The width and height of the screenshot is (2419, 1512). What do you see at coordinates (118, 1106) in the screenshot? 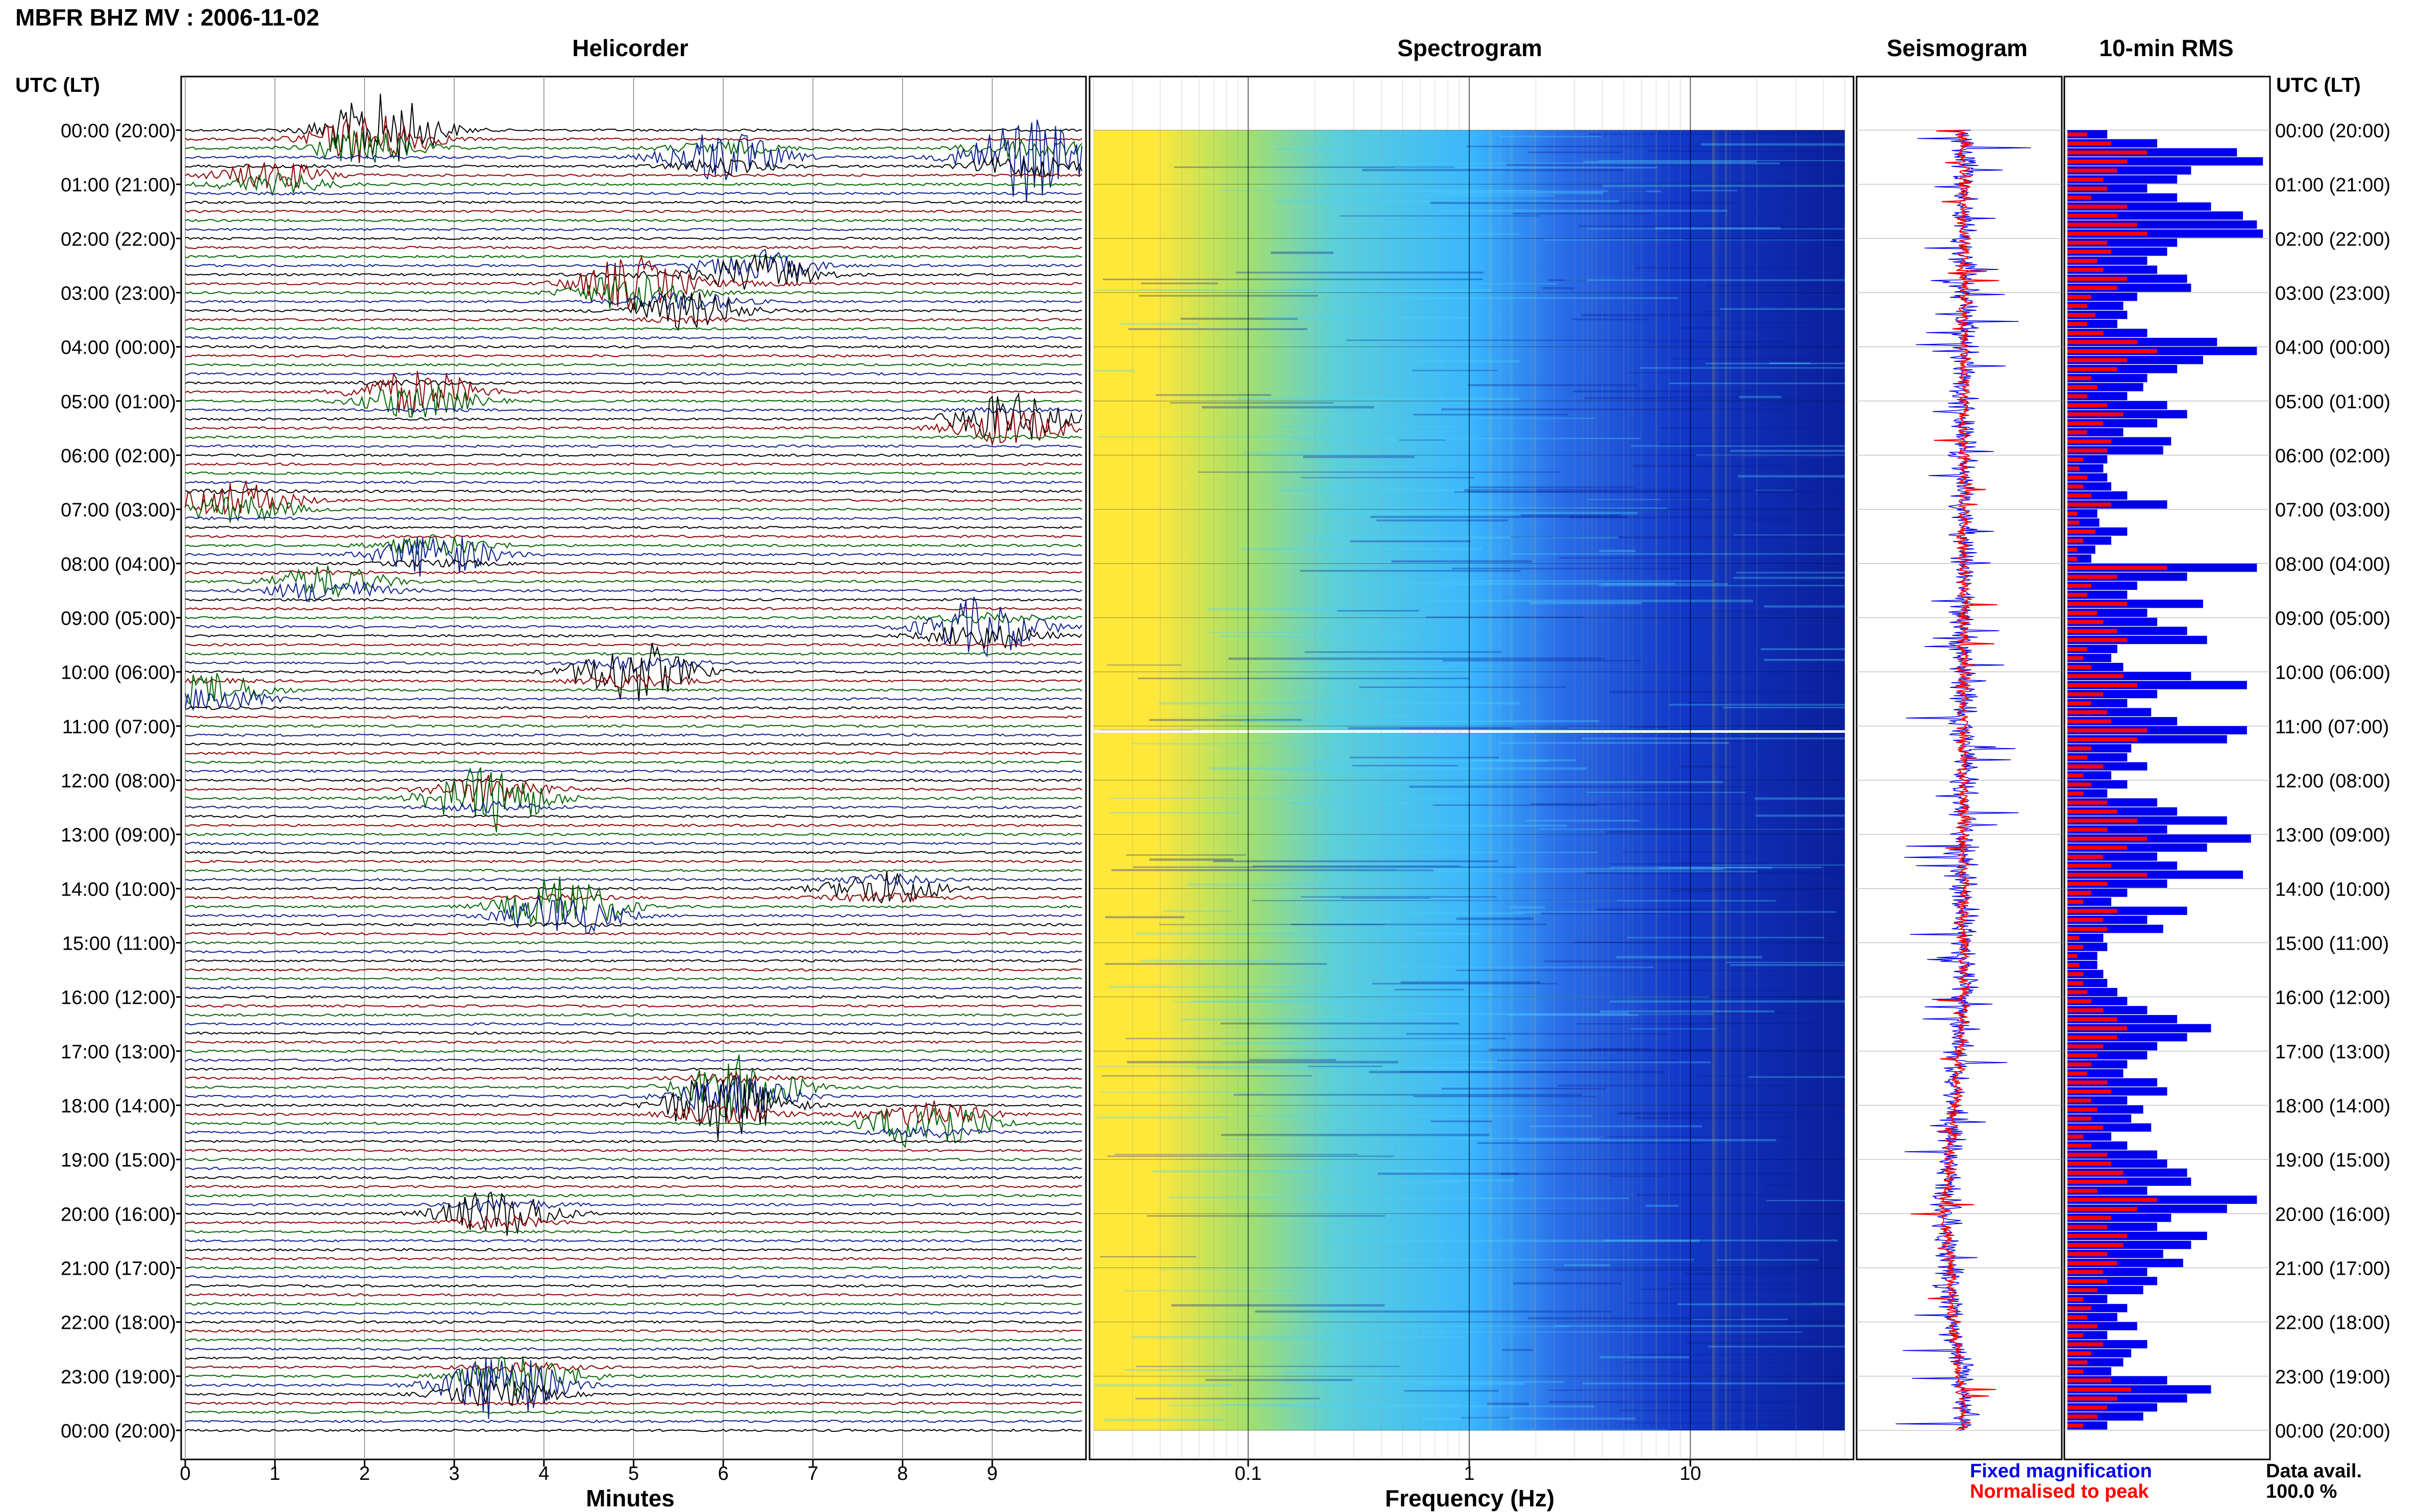
I see `time-label-left: 18:00 (14:00)` at bounding box center [118, 1106].